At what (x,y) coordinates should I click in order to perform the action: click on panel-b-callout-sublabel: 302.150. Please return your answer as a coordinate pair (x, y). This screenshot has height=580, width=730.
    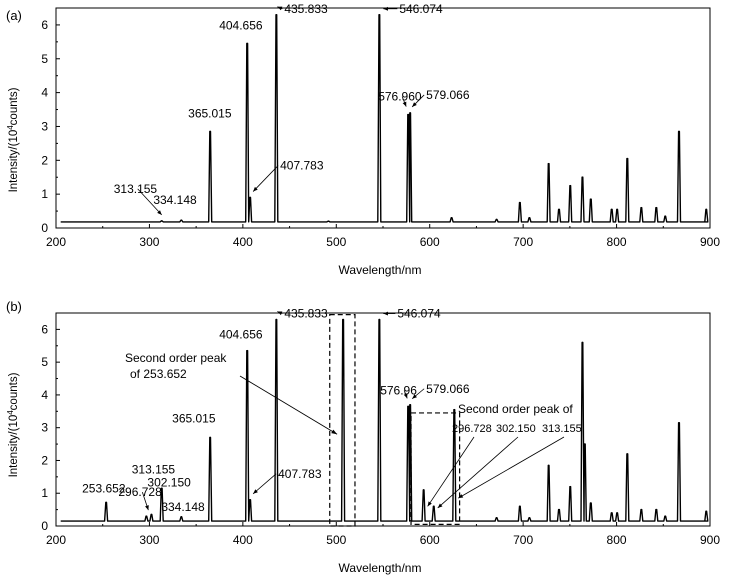
    Looking at the image, I should click on (516, 429).